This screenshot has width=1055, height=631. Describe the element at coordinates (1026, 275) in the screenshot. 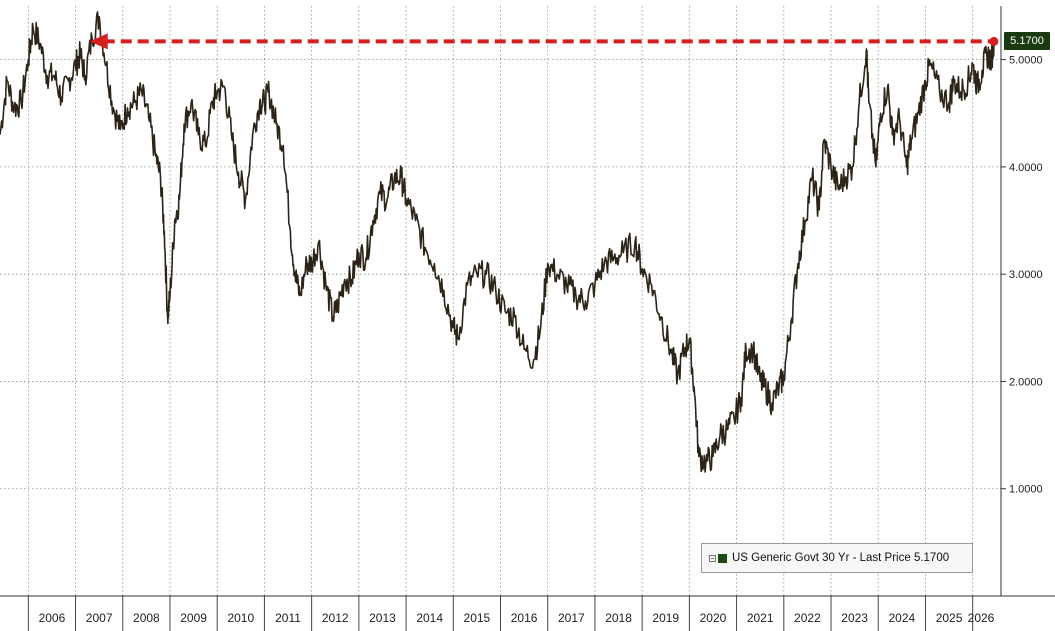

I see `y-tick-label: 3.0000` at that location.